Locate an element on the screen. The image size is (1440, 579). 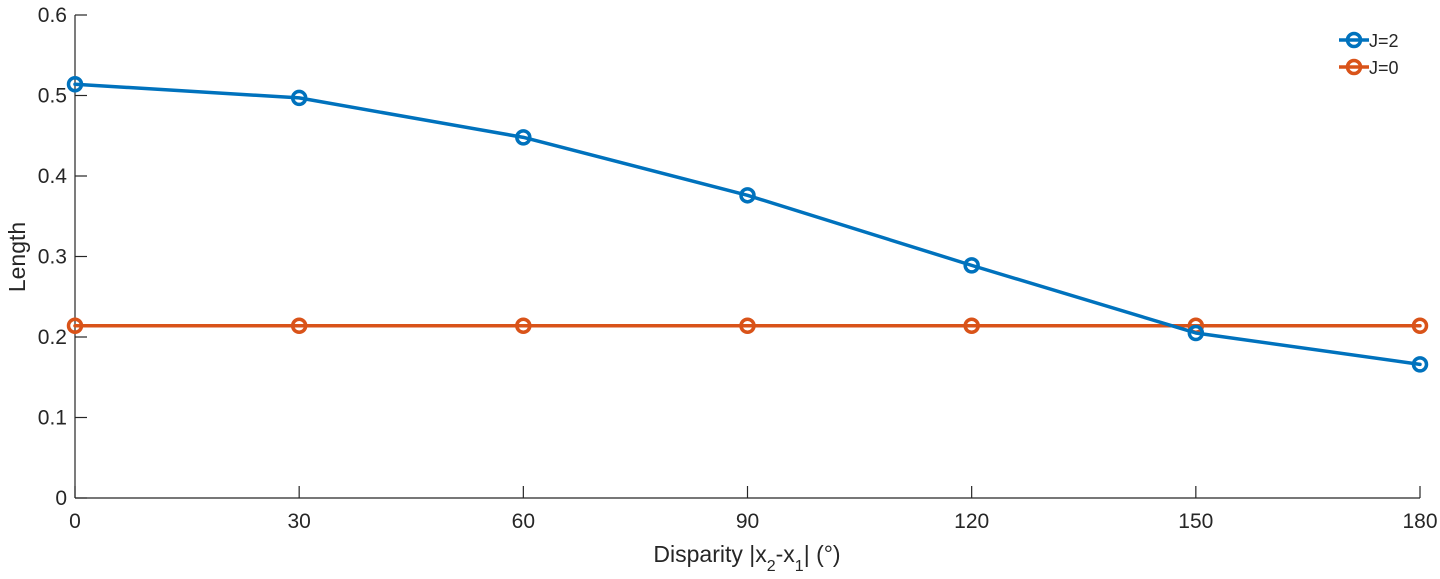
x-axis-title: Disparity |x2-x1| (°) is located at coordinates (746, 558).